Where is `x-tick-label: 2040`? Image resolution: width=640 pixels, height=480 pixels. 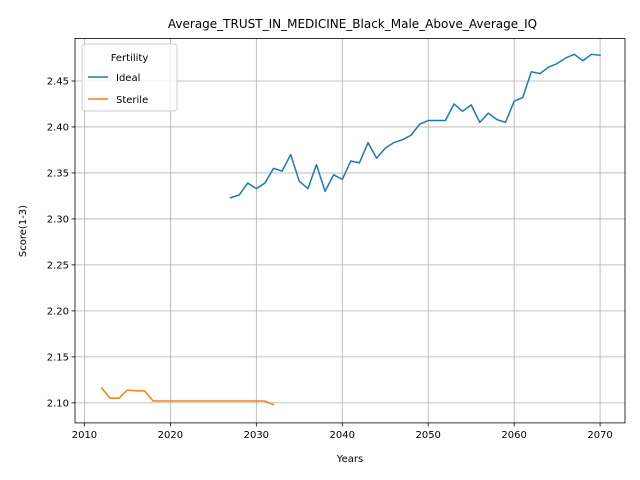
x-tick-label: 2040 is located at coordinates (342, 435).